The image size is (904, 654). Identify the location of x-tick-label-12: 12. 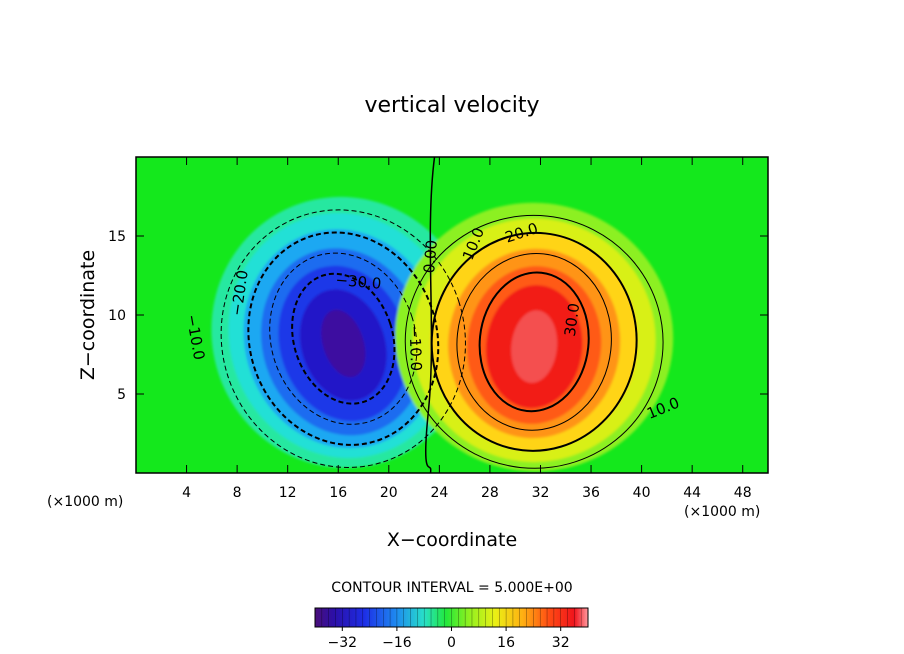
(288, 493).